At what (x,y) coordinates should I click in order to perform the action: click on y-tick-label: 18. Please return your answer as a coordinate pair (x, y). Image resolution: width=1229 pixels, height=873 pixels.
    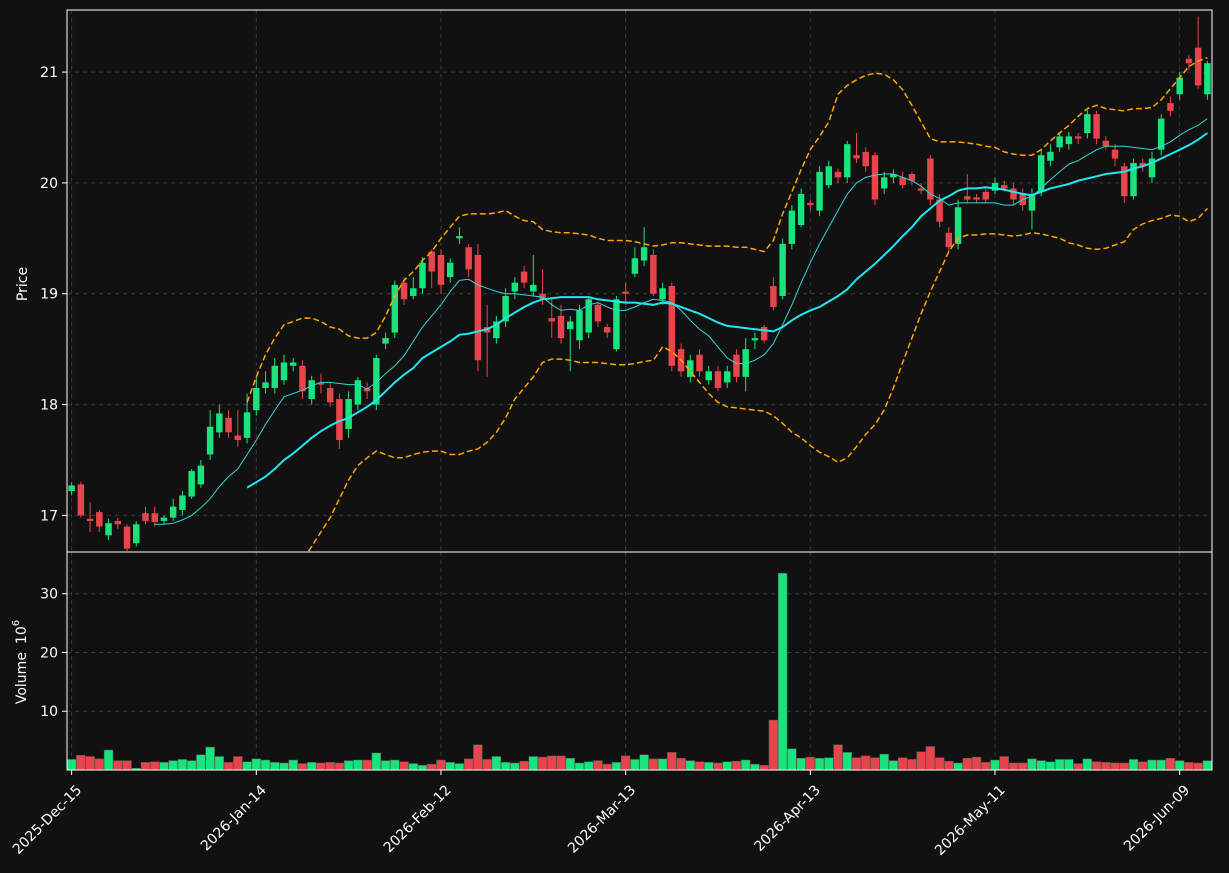
    Looking at the image, I should click on (49, 406).